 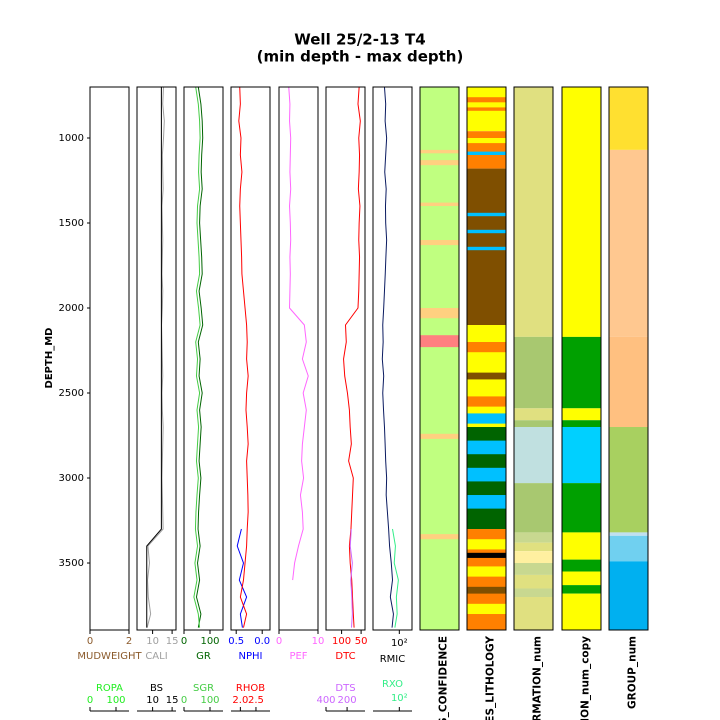 What do you see at coordinates (156, 688) in the screenshot?
I see `curve-name: BS` at bounding box center [156, 688].